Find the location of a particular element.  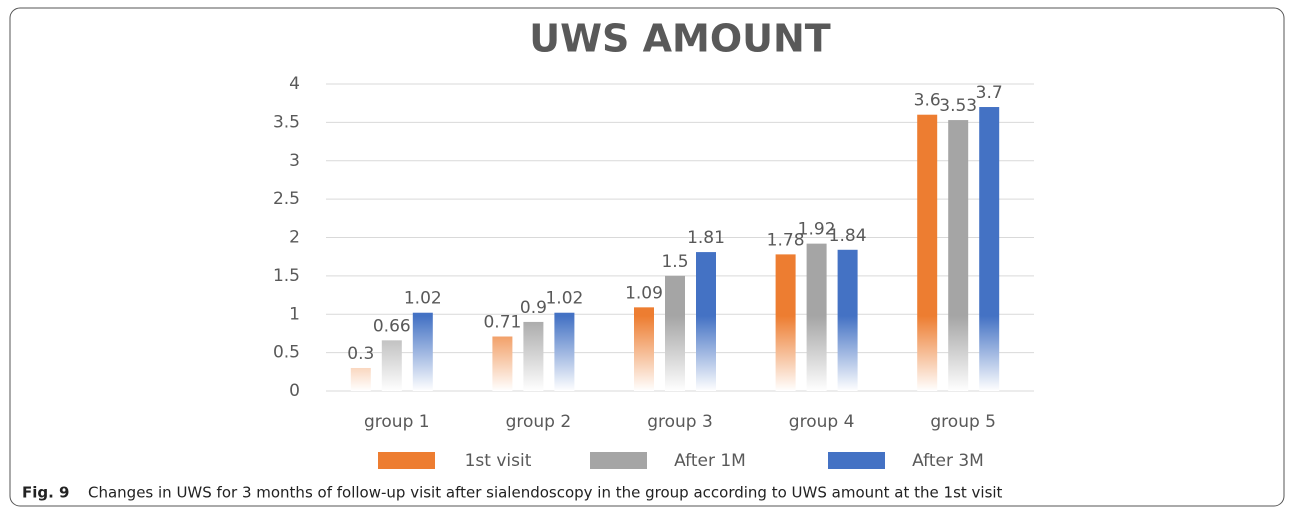

value-label: 3.7 is located at coordinates (989, 93).